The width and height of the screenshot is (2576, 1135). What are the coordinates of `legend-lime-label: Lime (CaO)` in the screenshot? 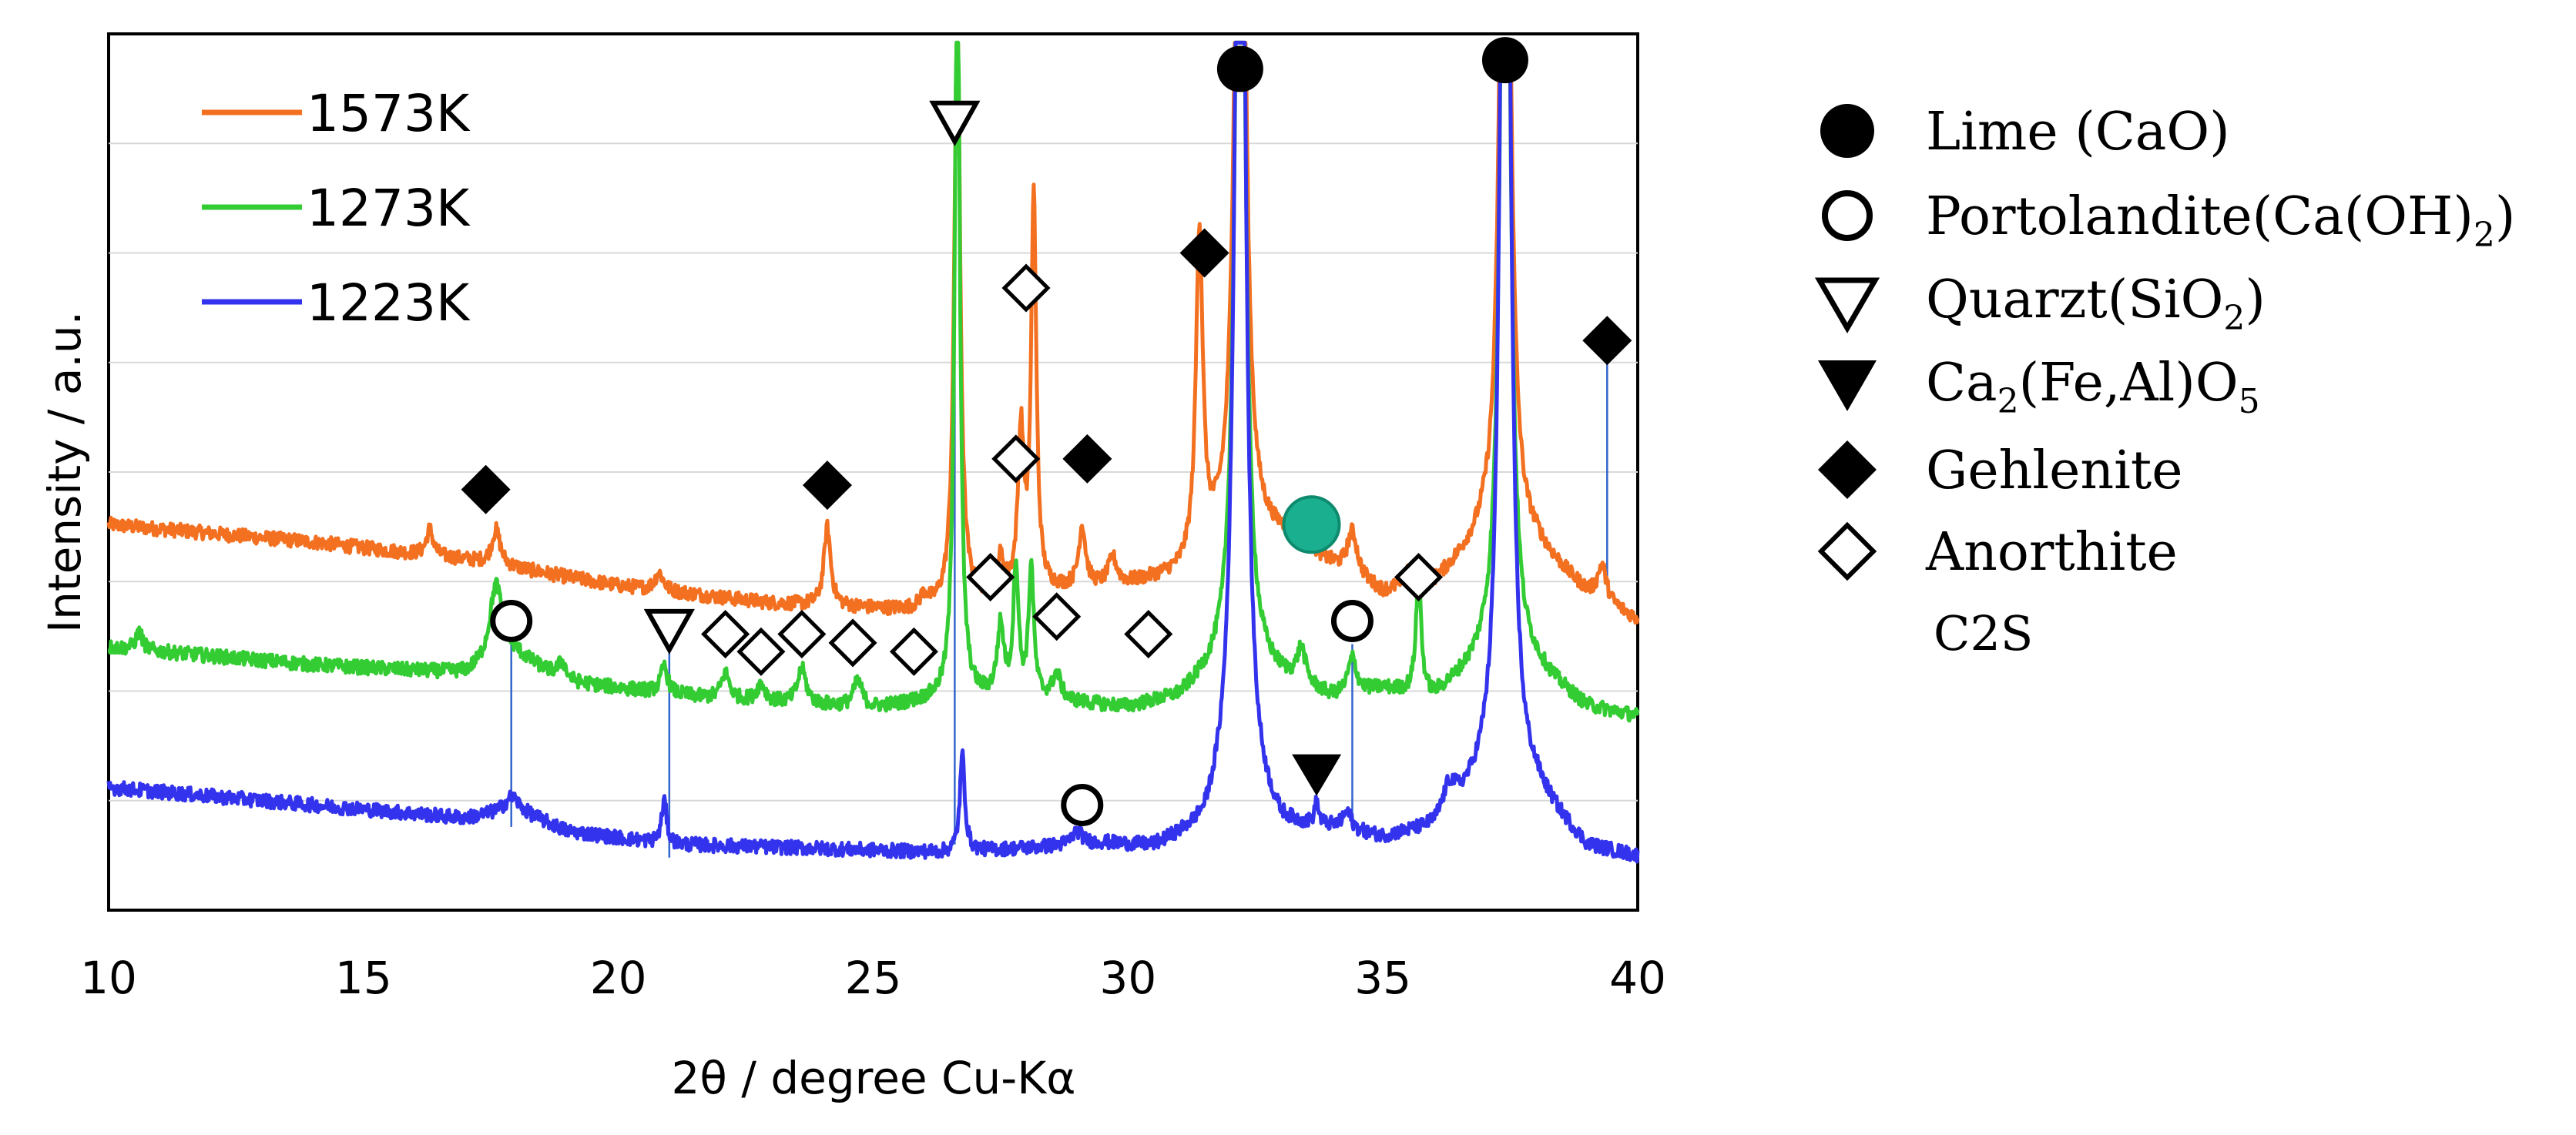 It's located at (2078, 132).